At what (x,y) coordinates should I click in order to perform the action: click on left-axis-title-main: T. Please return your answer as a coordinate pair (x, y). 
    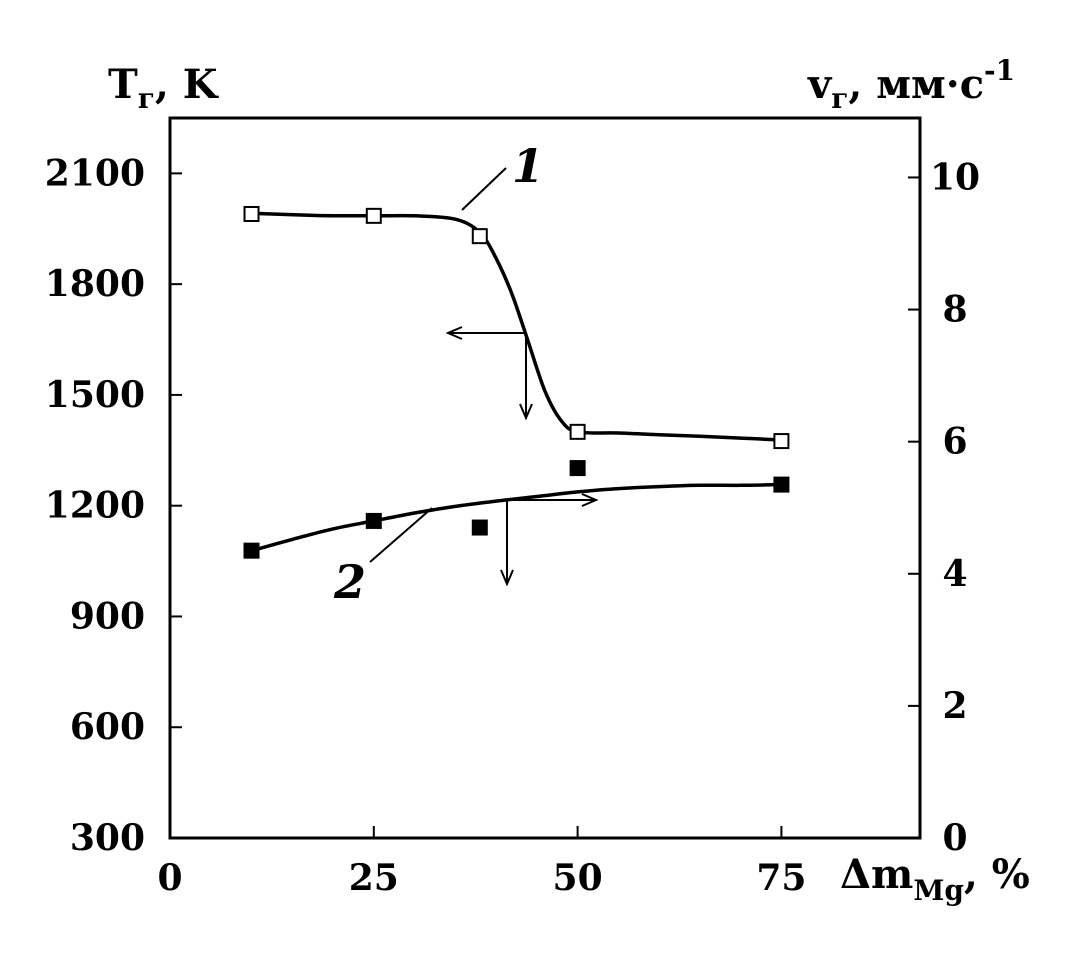
    Looking at the image, I should click on (123, 84).